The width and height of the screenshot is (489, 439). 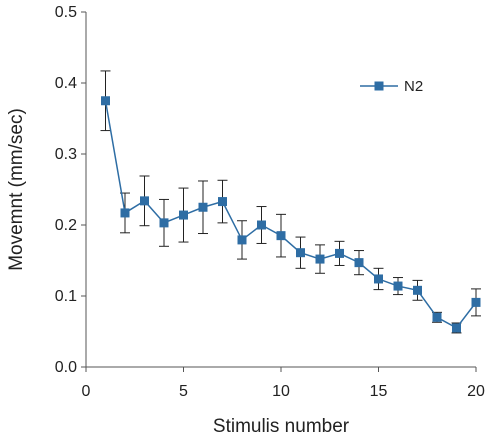 I want to click on legend-marker, so click(x=379, y=86).